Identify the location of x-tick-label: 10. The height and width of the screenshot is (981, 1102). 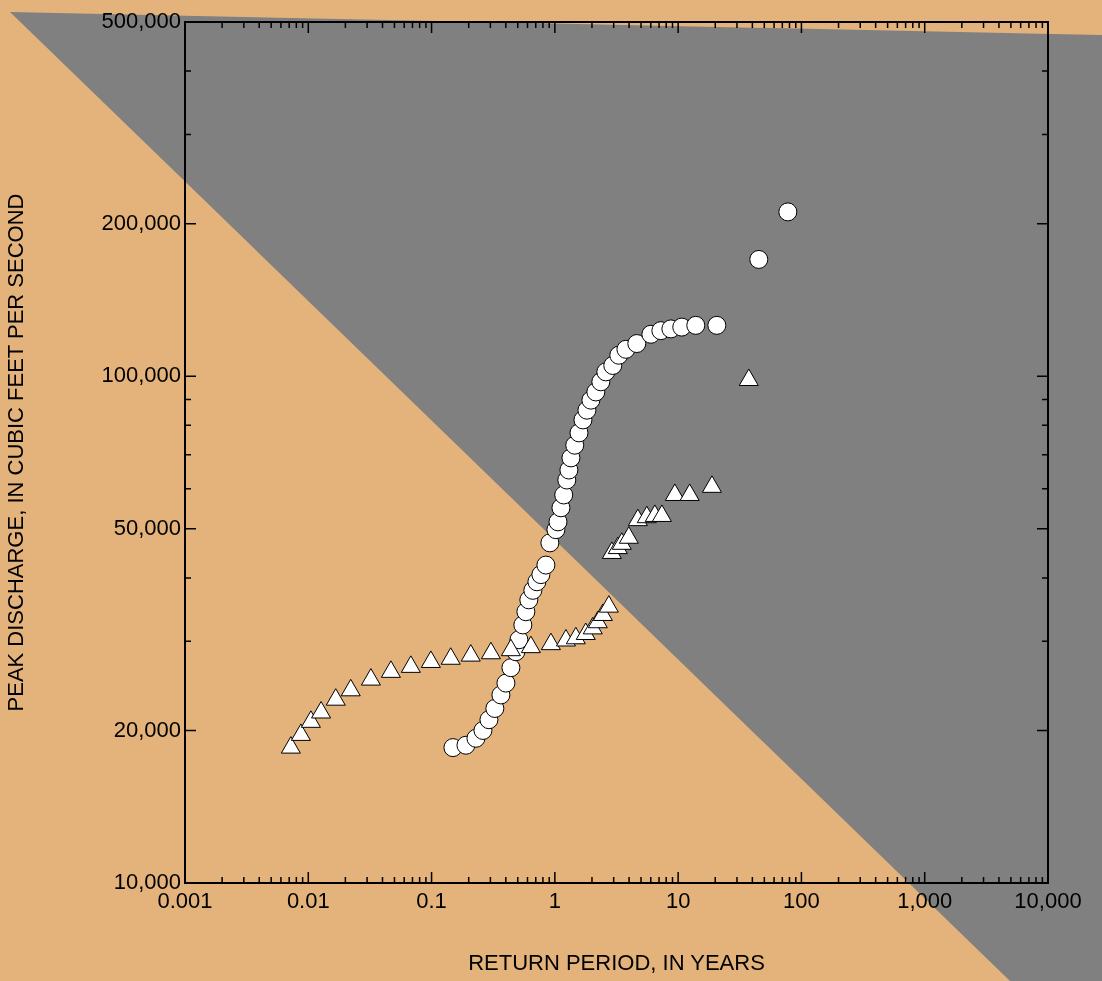
(678, 901).